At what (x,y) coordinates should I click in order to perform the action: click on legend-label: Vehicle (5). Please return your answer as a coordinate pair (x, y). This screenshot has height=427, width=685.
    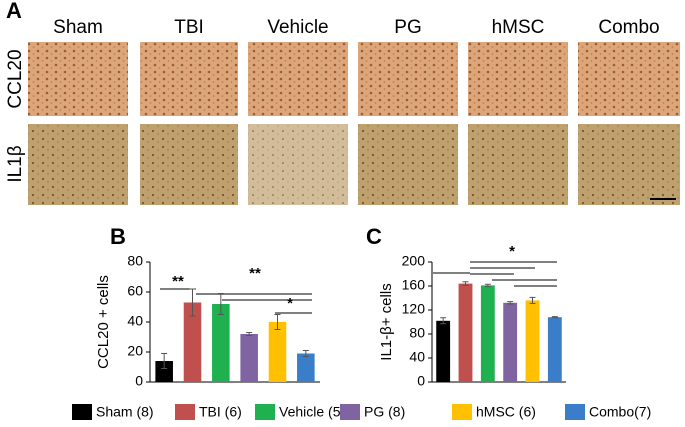
    Looking at the image, I should click on (312, 412).